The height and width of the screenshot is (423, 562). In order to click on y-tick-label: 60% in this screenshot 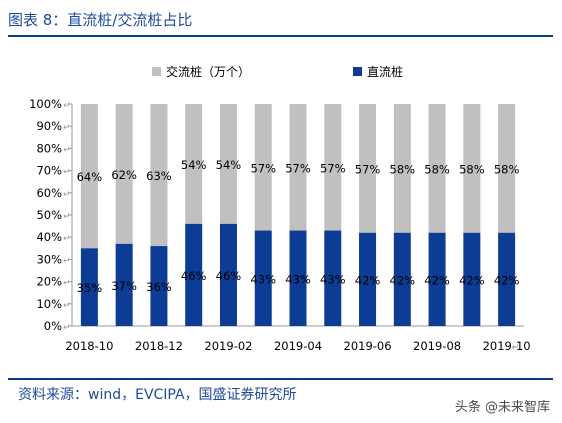, I will do `click(49, 193)`.